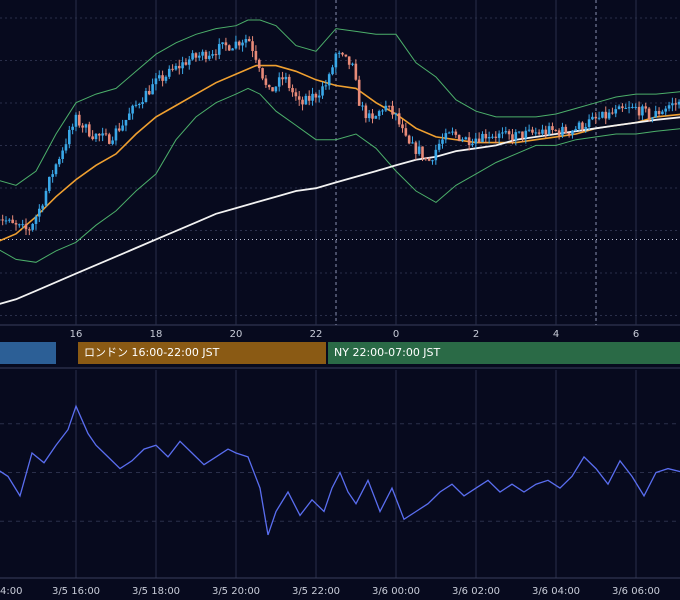 The height and width of the screenshot is (600, 680). I want to click on session-tokyo-band, so click(28, 353).